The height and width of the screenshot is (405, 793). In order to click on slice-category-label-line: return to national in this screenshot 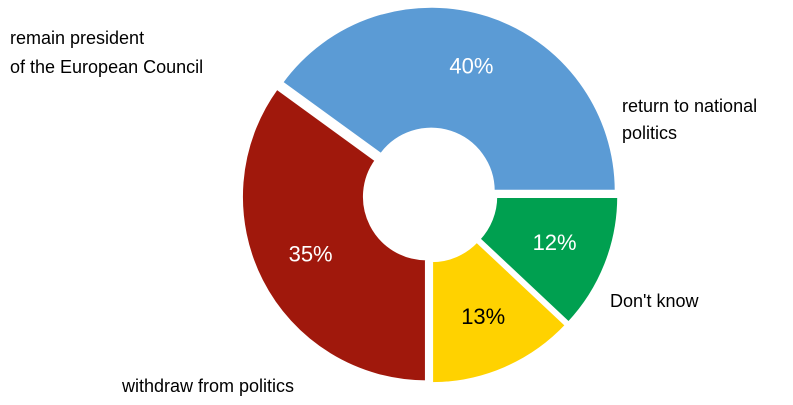, I will do `click(689, 106)`.